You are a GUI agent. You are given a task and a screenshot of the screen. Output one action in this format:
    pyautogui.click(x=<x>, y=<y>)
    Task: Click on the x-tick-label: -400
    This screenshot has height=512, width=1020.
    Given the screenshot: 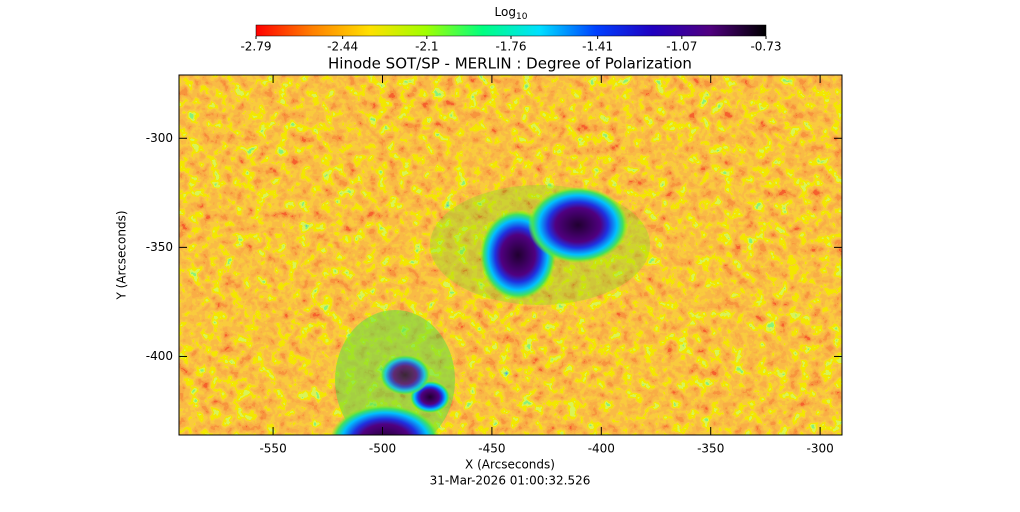 What is the action you would take?
    pyautogui.click(x=601, y=449)
    